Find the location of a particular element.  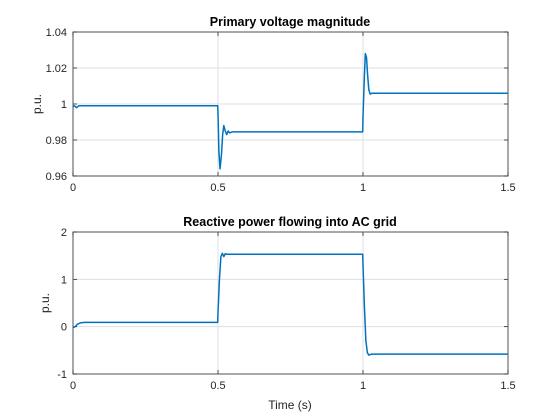

reactive-x-tick-label: 1.5 is located at coordinates (507, 386).